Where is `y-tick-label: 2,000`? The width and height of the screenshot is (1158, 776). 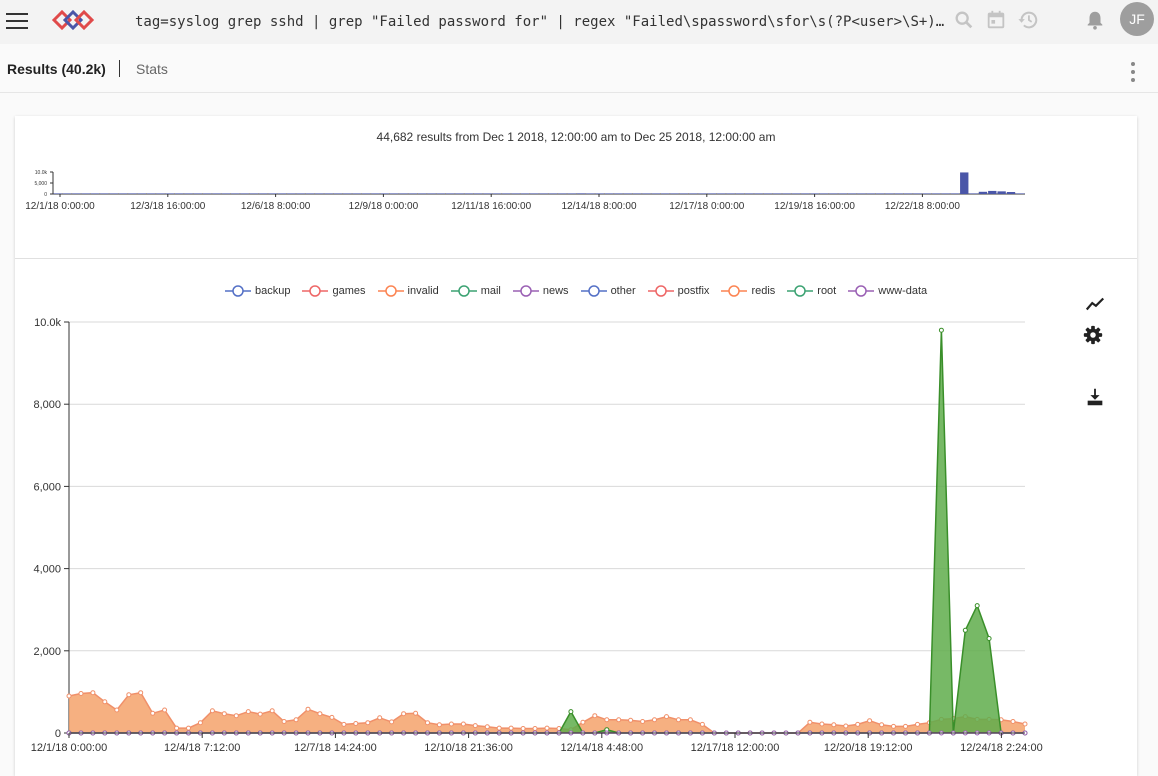
y-tick-label: 2,000 is located at coordinates (47, 652).